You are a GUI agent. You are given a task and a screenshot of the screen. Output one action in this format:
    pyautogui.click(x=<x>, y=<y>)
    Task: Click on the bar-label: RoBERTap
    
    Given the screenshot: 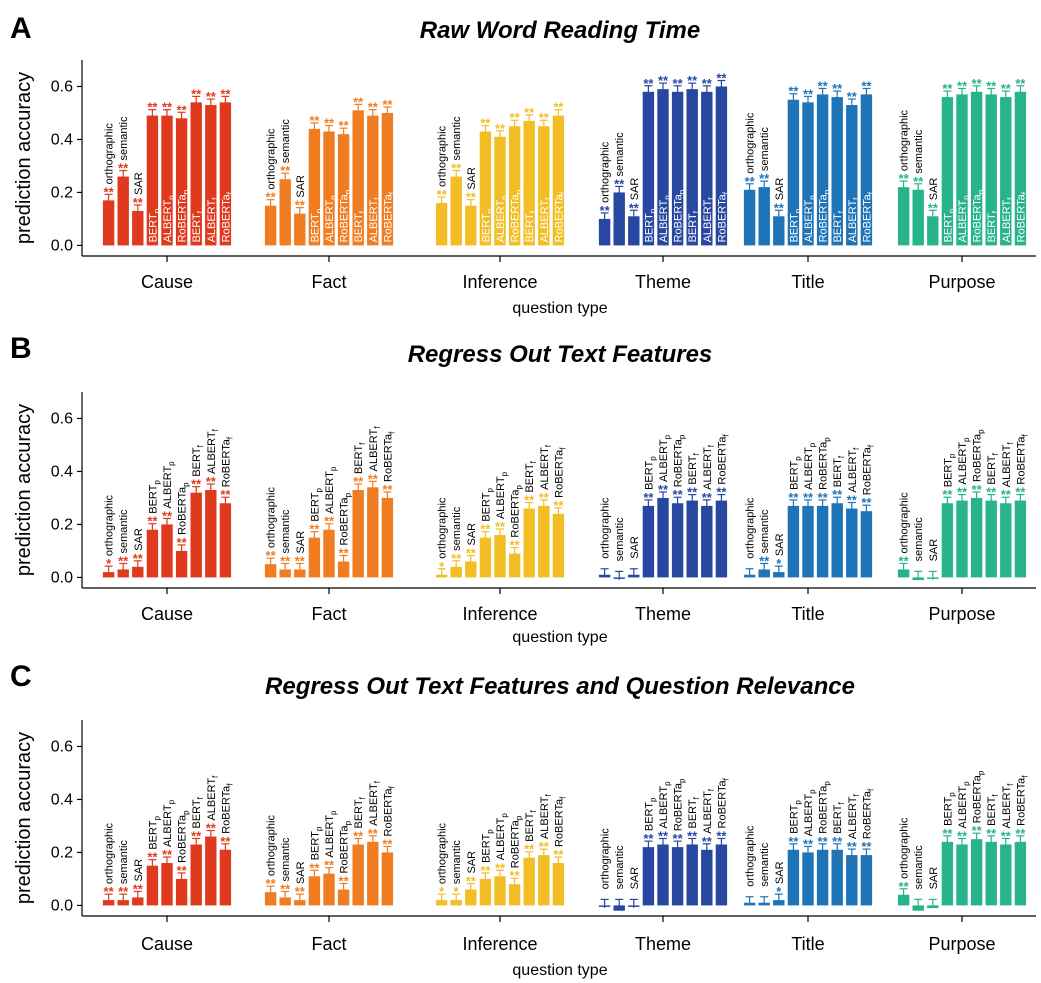 What is the action you would take?
    pyautogui.click(x=517, y=510)
    